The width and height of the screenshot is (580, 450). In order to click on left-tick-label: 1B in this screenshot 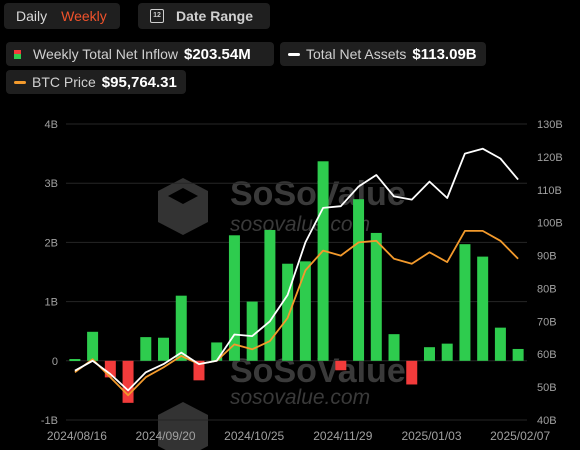, I will do `click(51, 303)`.